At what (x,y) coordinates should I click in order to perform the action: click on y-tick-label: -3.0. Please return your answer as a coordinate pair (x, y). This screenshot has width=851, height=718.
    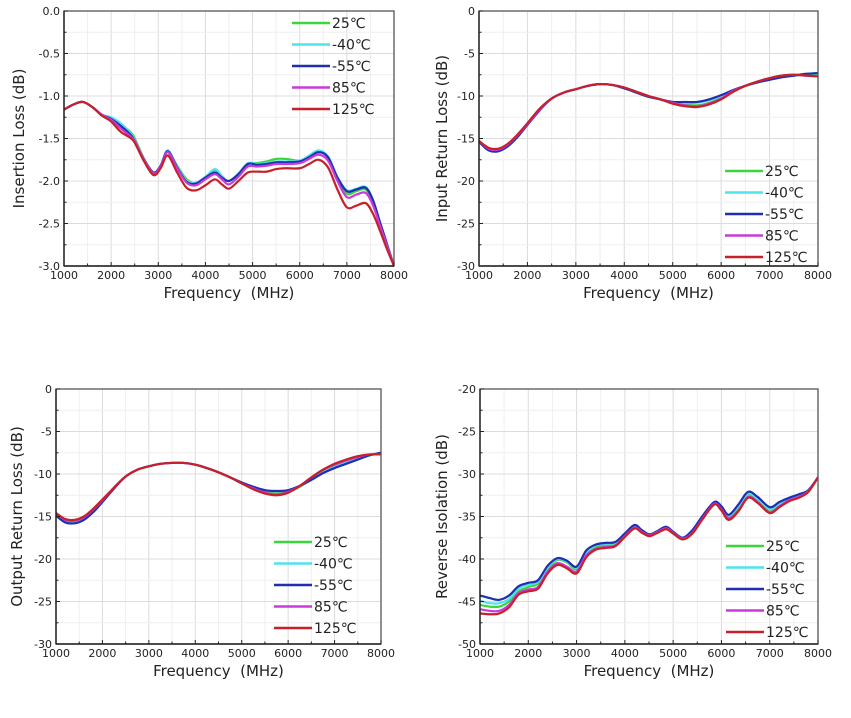
    Looking at the image, I should click on (49, 266).